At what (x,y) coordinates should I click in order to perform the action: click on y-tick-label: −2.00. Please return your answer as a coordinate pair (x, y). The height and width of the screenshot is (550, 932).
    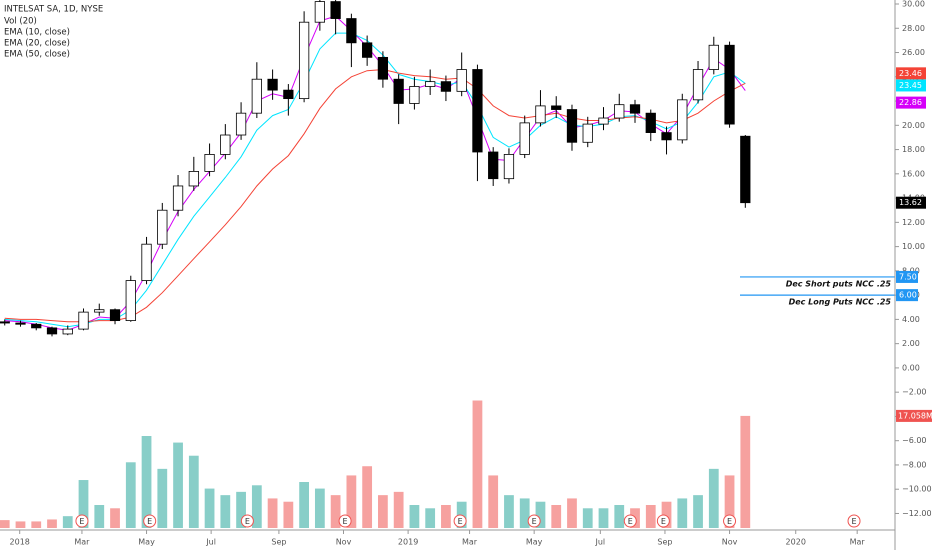
    Looking at the image, I should click on (914, 392).